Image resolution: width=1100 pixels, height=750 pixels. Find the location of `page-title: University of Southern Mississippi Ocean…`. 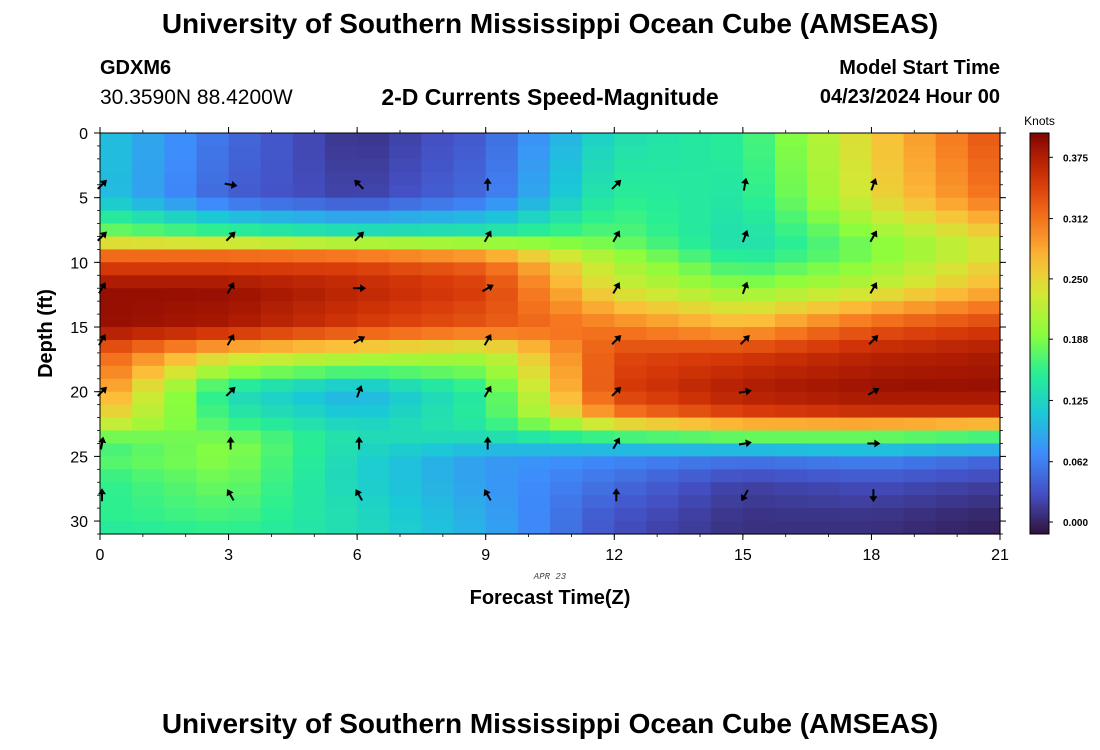

page-title: University of Southern Mississippi Ocean… is located at coordinates (550, 23).